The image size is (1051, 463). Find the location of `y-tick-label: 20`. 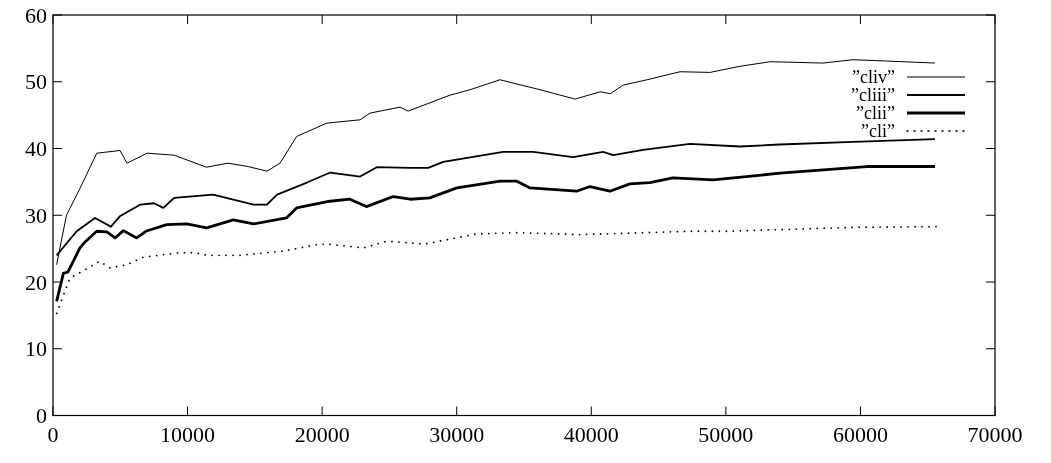

y-tick-label: 20 is located at coordinates (36, 282).